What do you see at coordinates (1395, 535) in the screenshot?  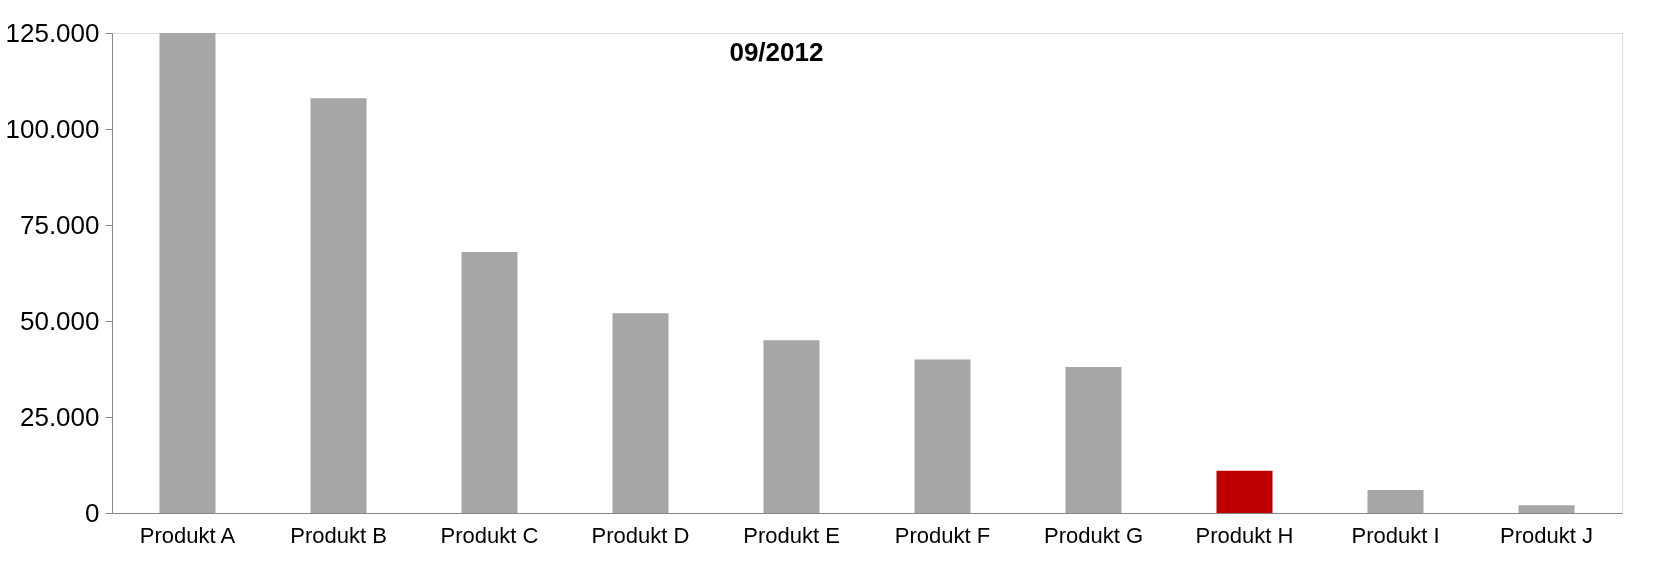 I see `x-tick-label: Produkt I` at bounding box center [1395, 535].